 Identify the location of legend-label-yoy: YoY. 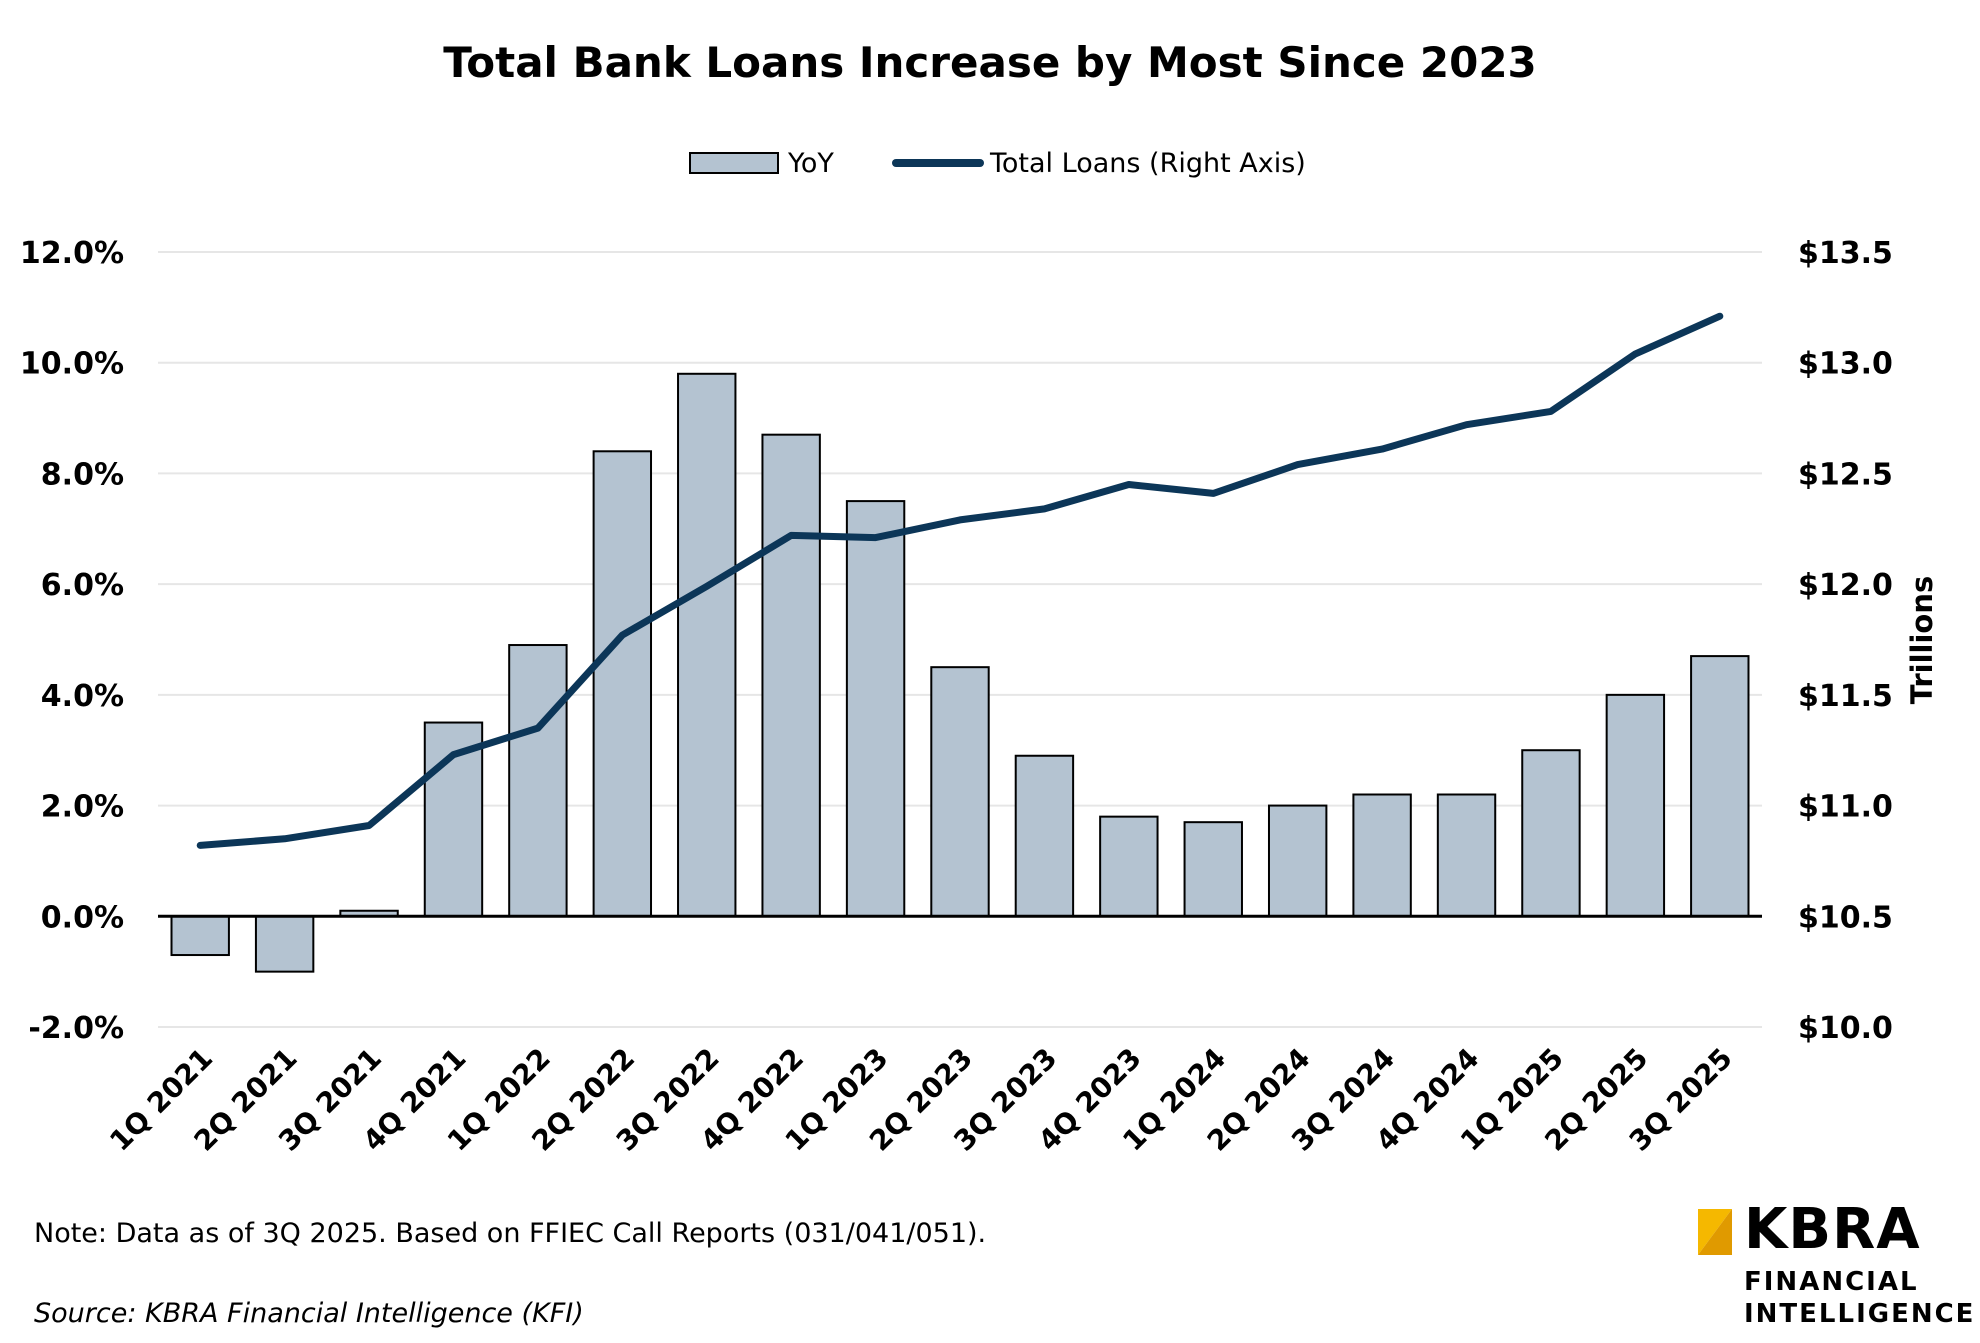
(810, 163).